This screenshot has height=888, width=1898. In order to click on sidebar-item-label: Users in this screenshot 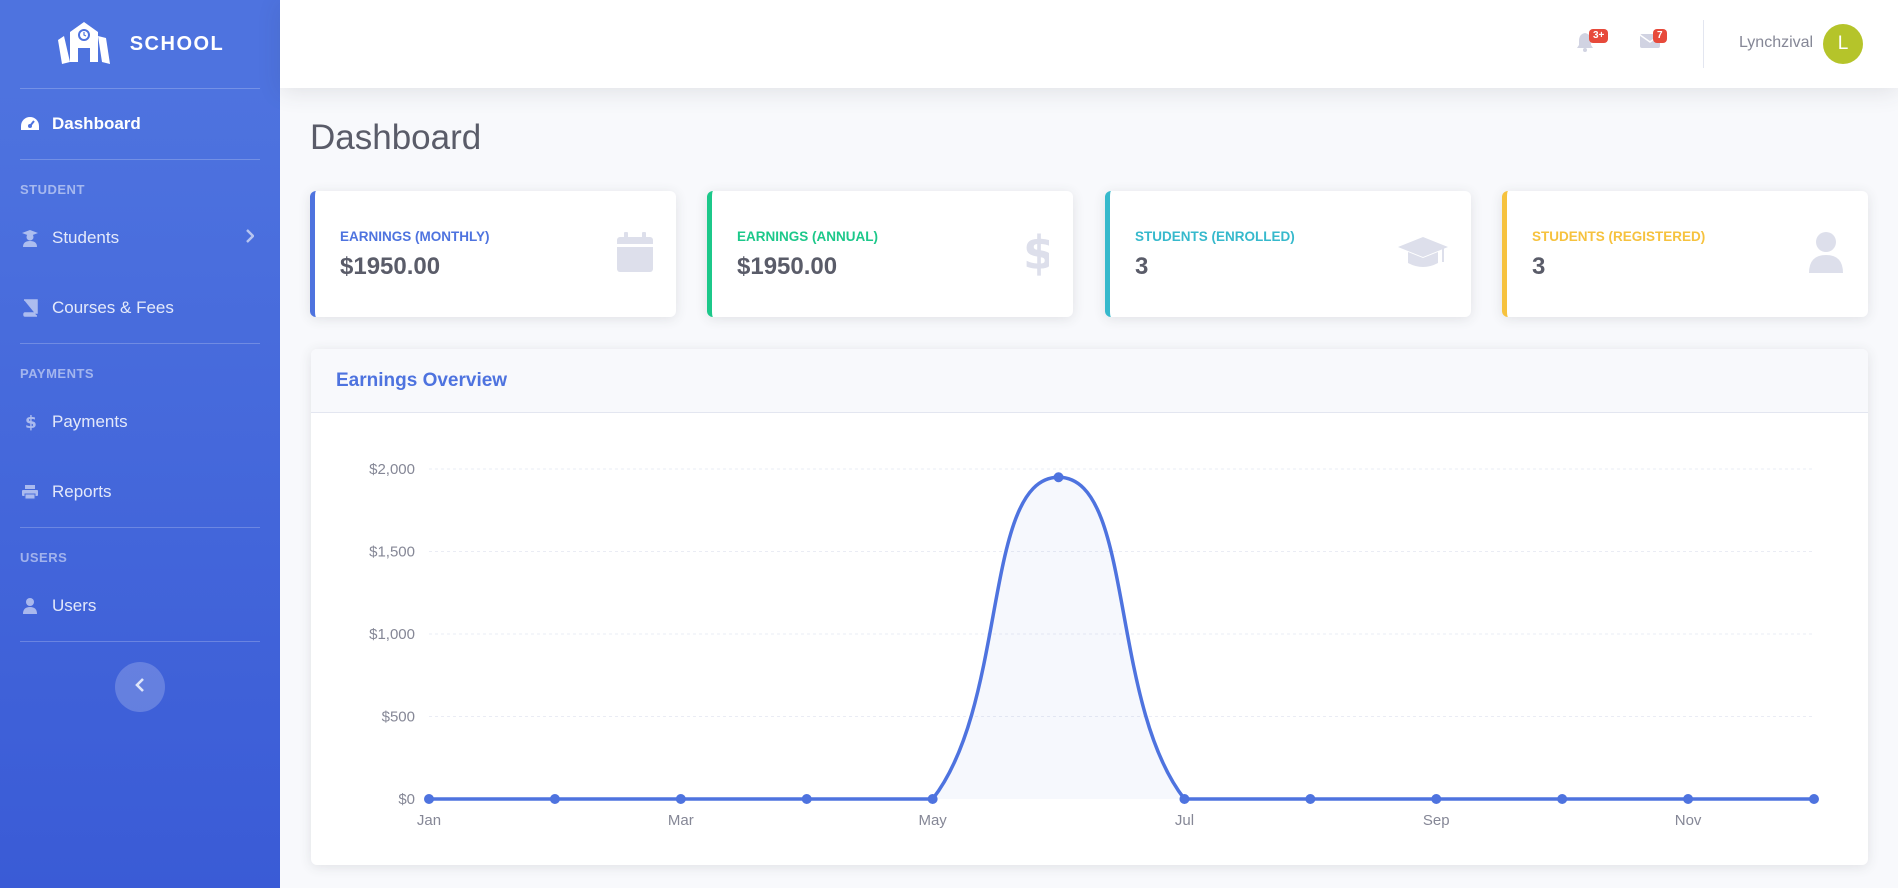, I will do `click(74, 605)`.